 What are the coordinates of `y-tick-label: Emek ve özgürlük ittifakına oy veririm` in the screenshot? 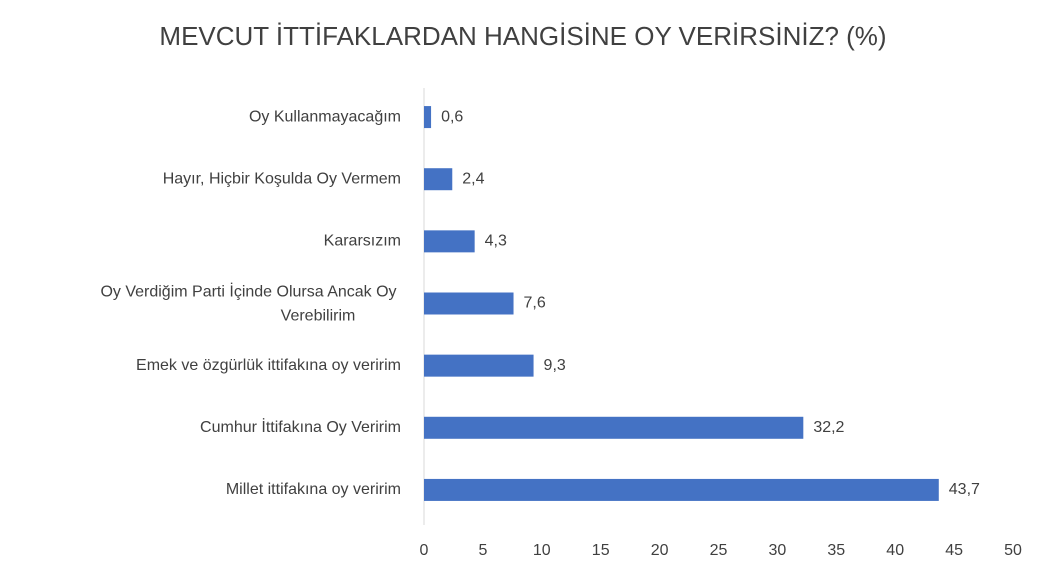 It's located at (268, 365).